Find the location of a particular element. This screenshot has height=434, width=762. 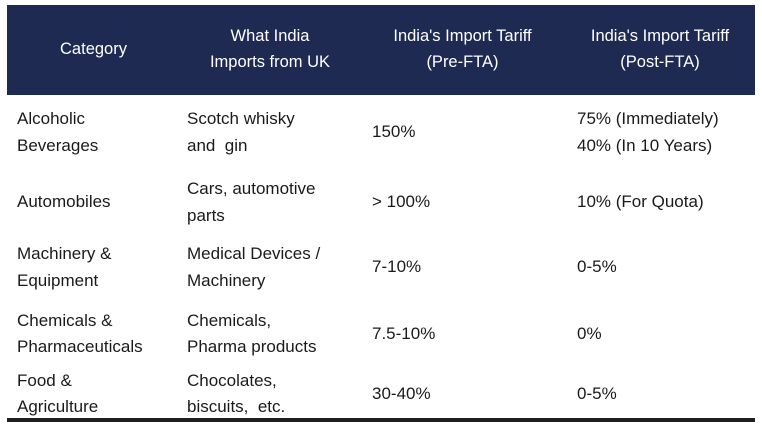

cell-category: Food & Agriculture is located at coordinates (58, 394).